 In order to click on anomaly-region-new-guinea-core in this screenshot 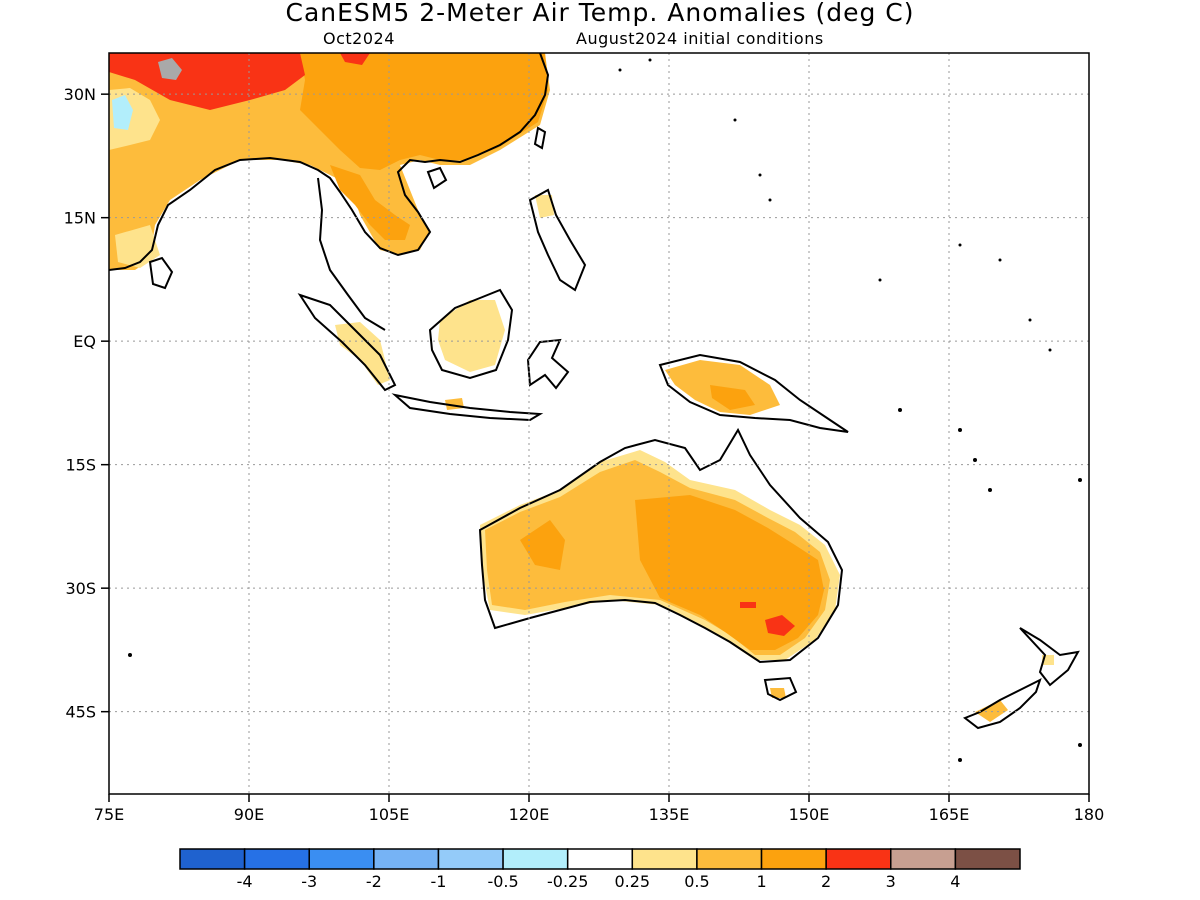, I will do `click(732, 397)`.